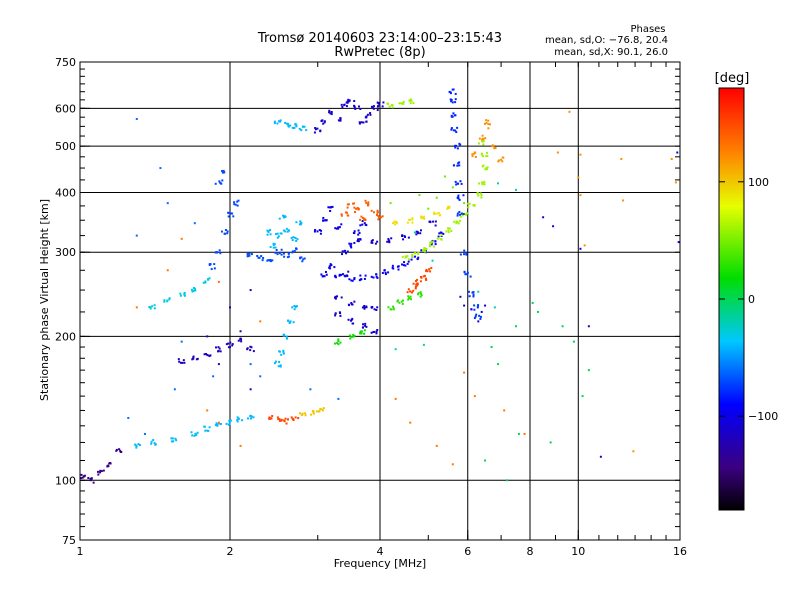 The image size is (800, 600). Describe the element at coordinates (758, 182) in the screenshot. I see `colorbar-tick-label: 100` at that location.